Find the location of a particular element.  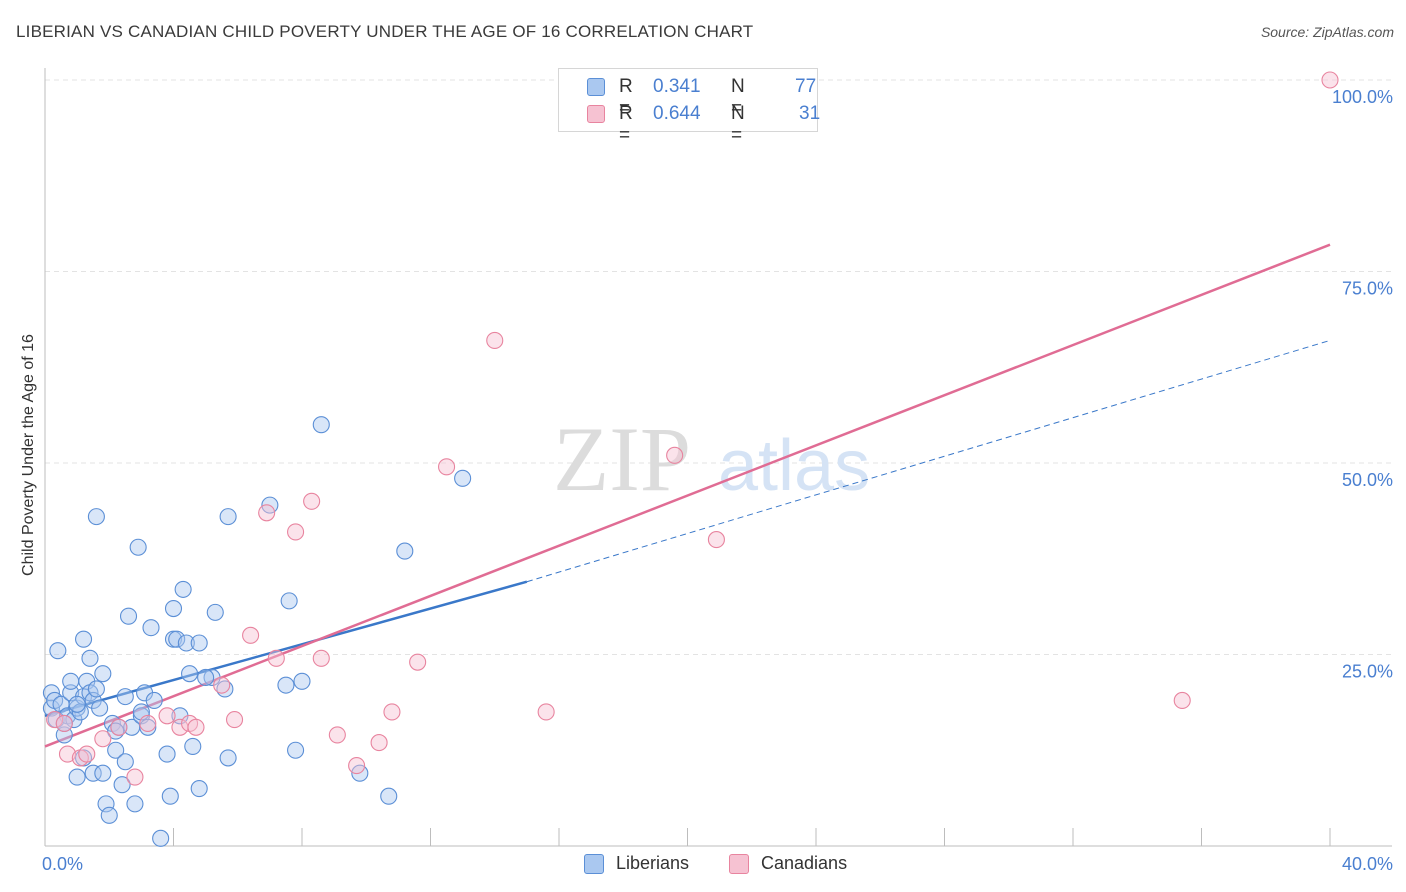

y-tick-label: 75.0% is located at coordinates (1367, 289).